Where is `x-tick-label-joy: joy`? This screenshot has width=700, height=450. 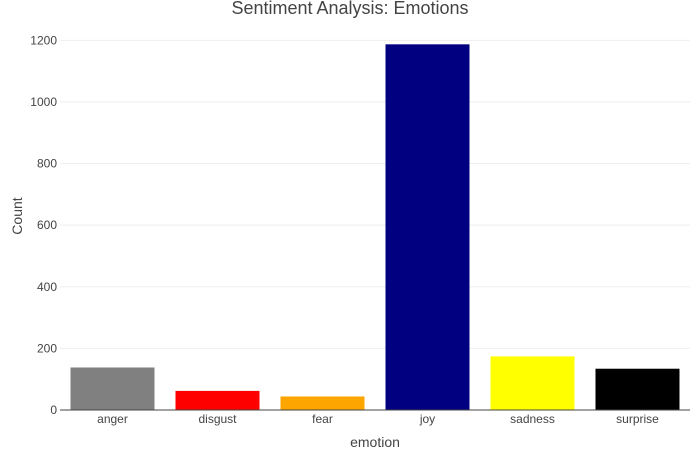 x-tick-label-joy: joy is located at coordinates (427, 419).